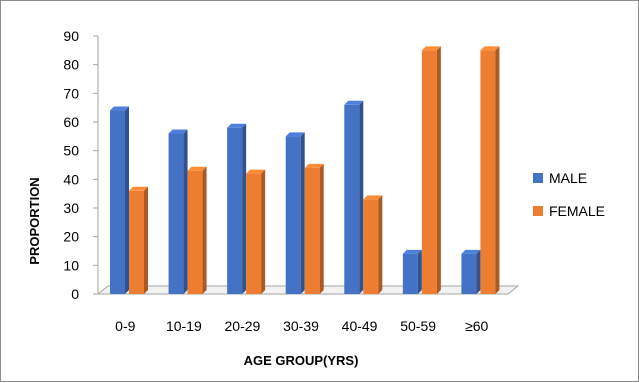 This screenshot has width=639, height=383. What do you see at coordinates (96, 165) in the screenshot?
I see `y-axis` at bounding box center [96, 165].